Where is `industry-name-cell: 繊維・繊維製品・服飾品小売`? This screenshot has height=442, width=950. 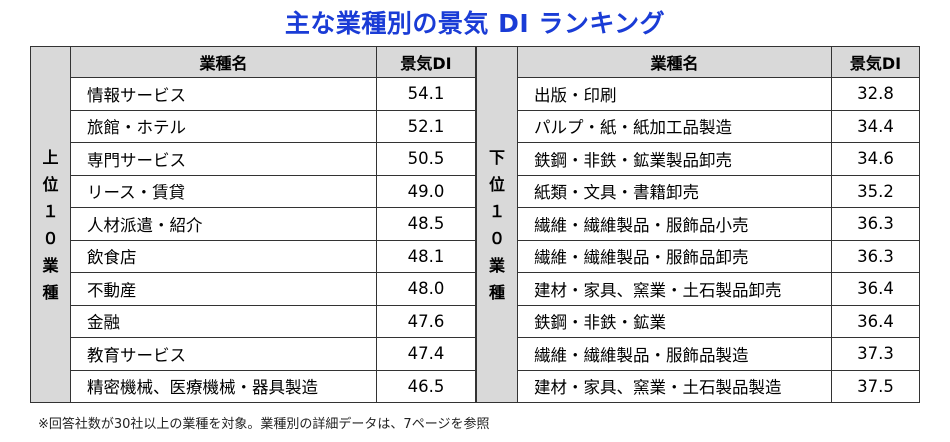
industry-name-cell: 繊維・繊維製品・服飾品小売 is located at coordinates (674, 224).